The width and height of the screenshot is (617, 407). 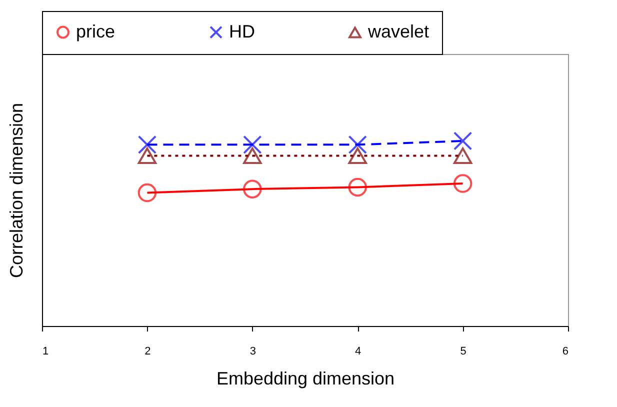 I want to click on x-axis-title: Embedding dimension, so click(x=305, y=378).